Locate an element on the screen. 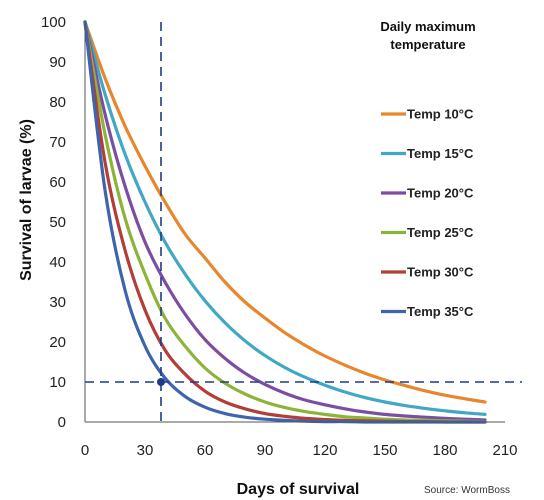 The height and width of the screenshot is (500, 544). legend-item: Temp 30°C is located at coordinates (427, 272).